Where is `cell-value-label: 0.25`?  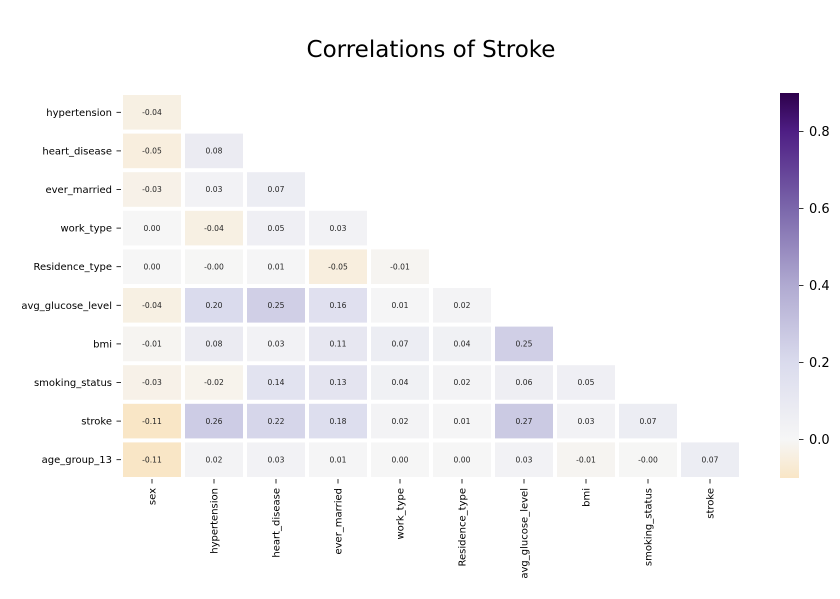 cell-value-label: 0.25 is located at coordinates (524, 344).